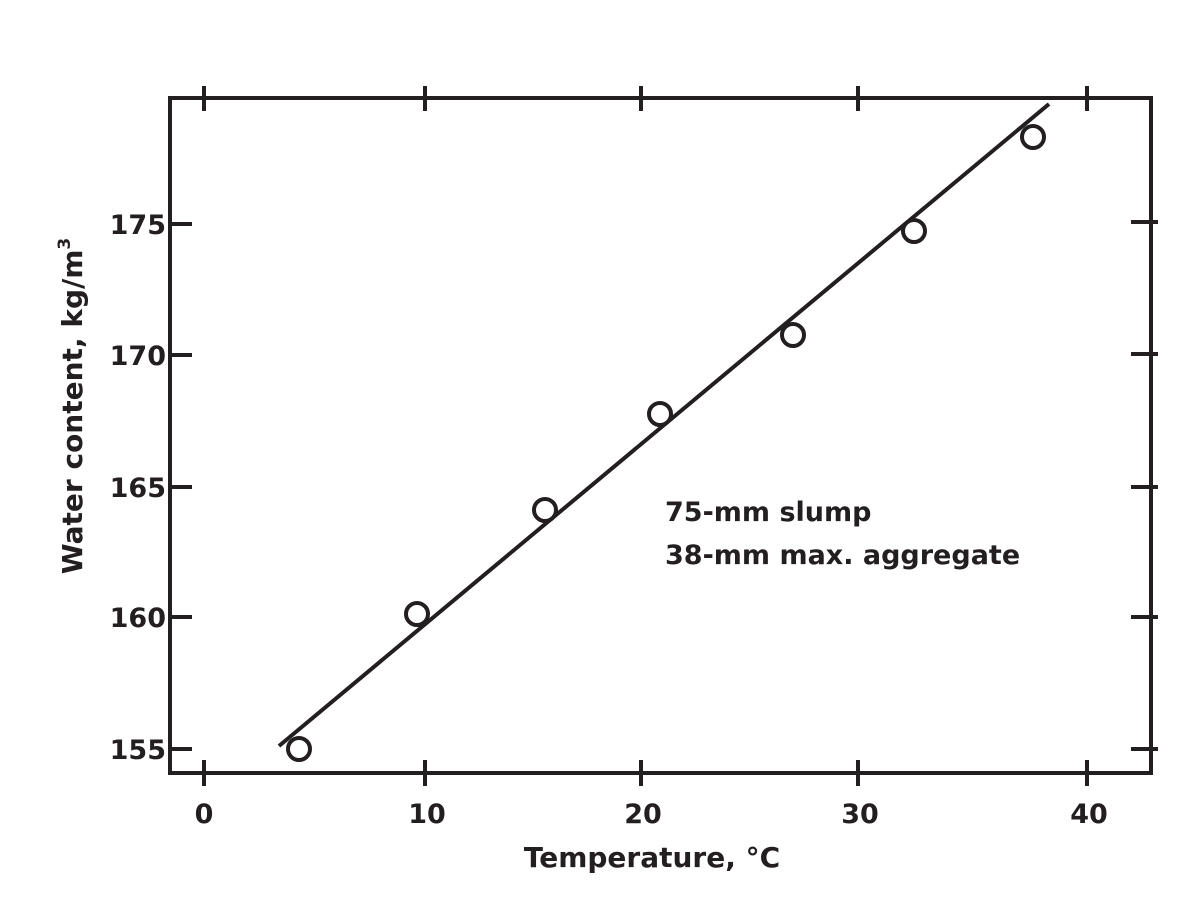 The width and height of the screenshot is (1195, 915). I want to click on y-tick-label: 175, so click(138, 225).